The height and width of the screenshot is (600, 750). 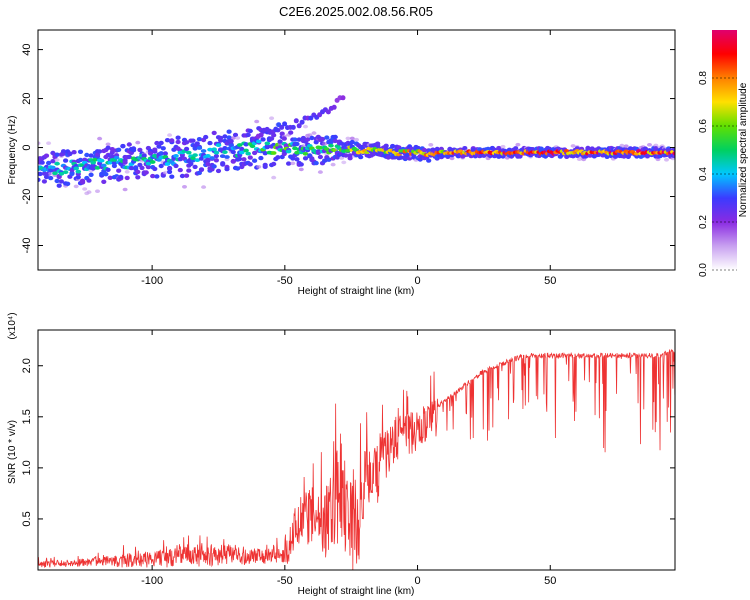 What do you see at coordinates (27, 365) in the screenshot?
I see `y-tick-label: 2.0` at bounding box center [27, 365].